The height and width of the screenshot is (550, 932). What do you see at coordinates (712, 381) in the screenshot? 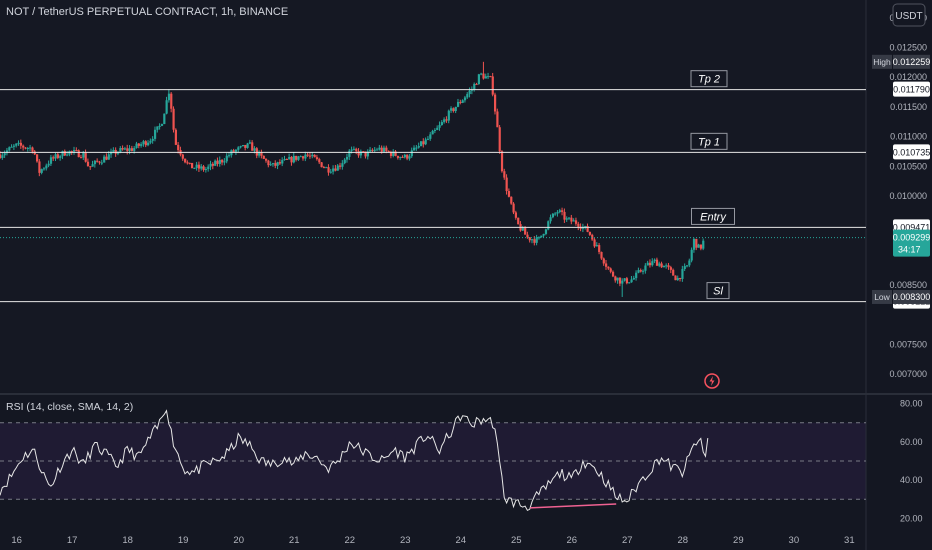
I see `alert-icon` at bounding box center [712, 381].